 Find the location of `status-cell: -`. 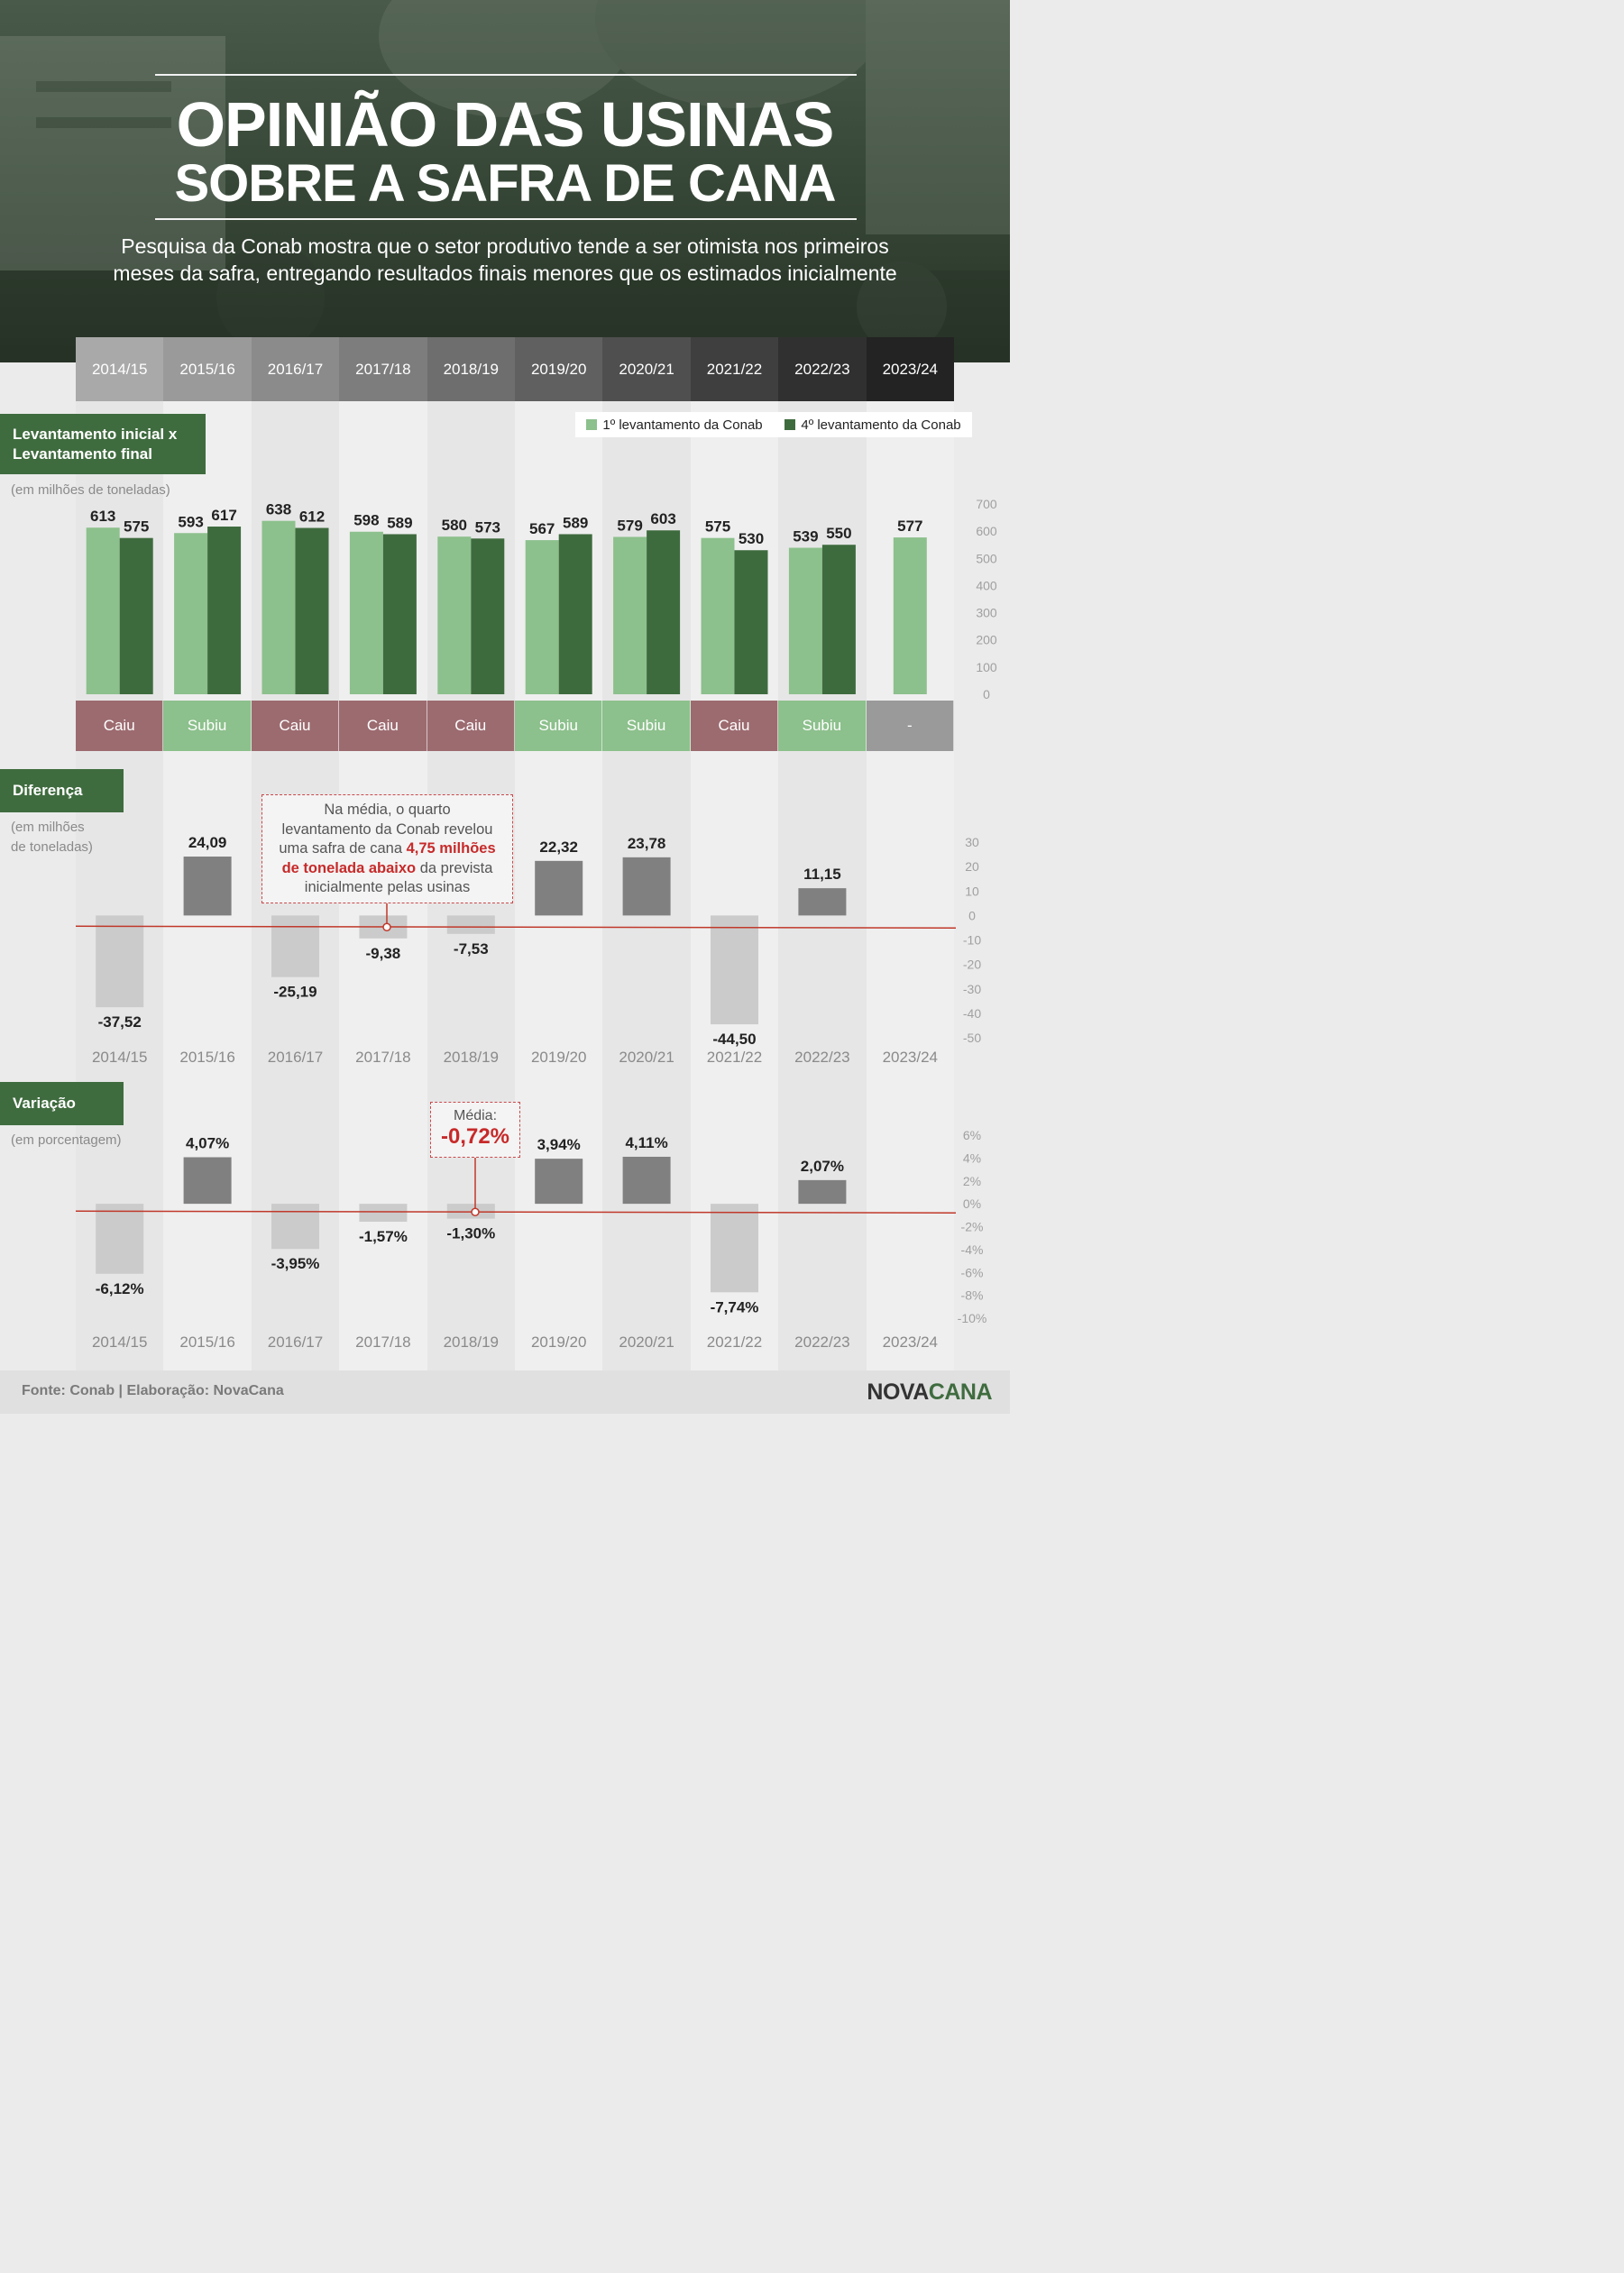

status-cell: - is located at coordinates (910, 726).